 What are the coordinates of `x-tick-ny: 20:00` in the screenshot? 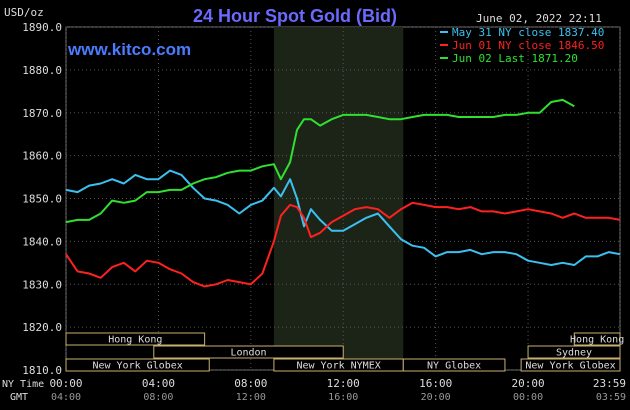 It's located at (527, 383).